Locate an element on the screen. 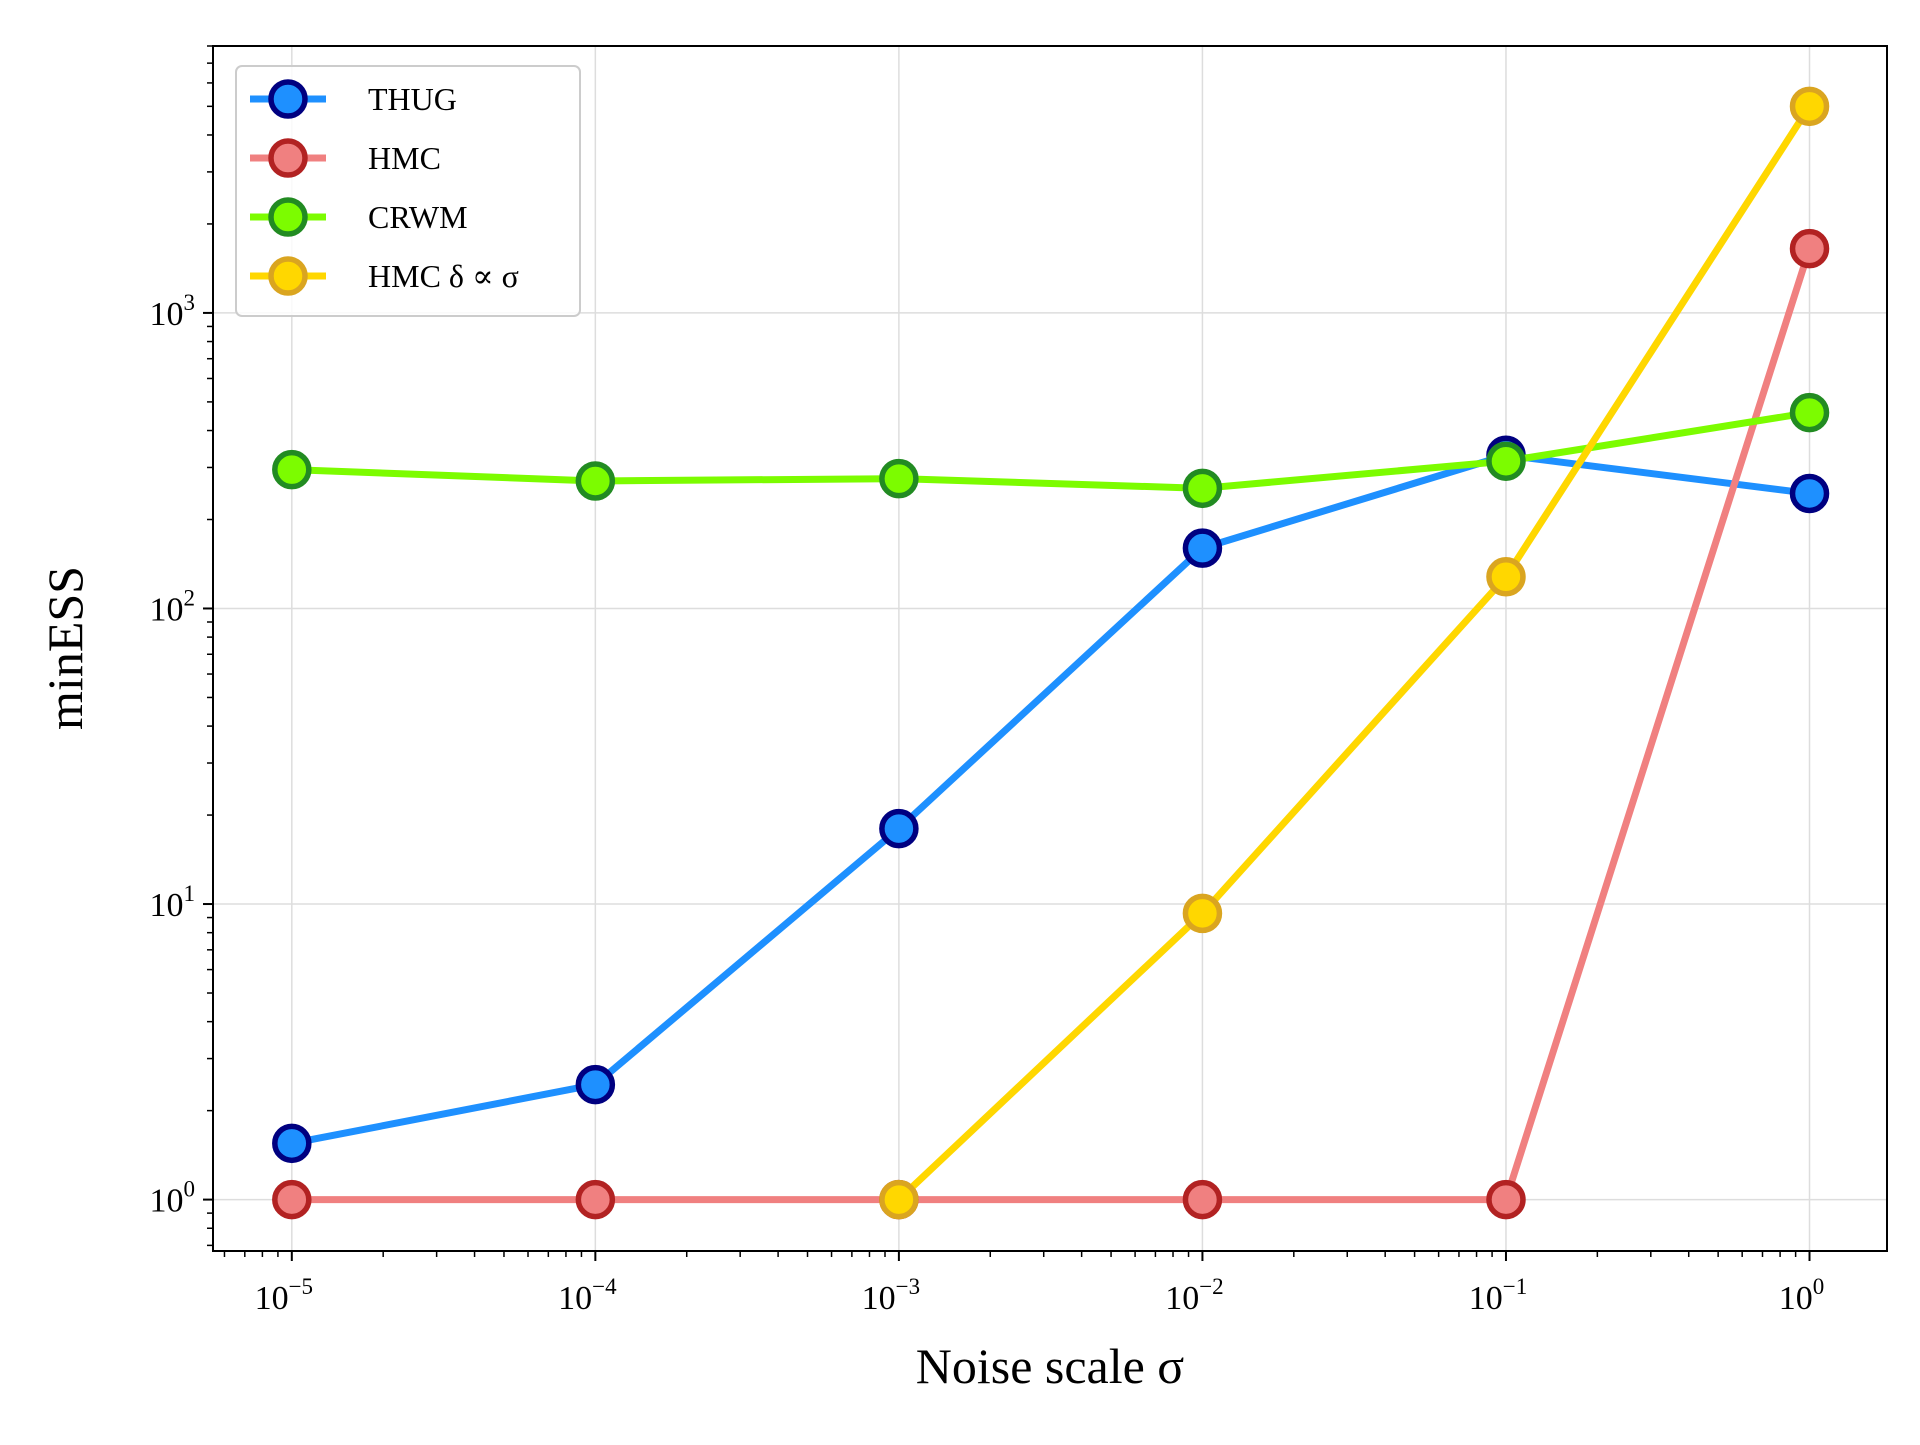 This screenshot has width=1920, height=1445. x-tick-label-0: 10⁻⁵ is located at coordinates (284, 1295).